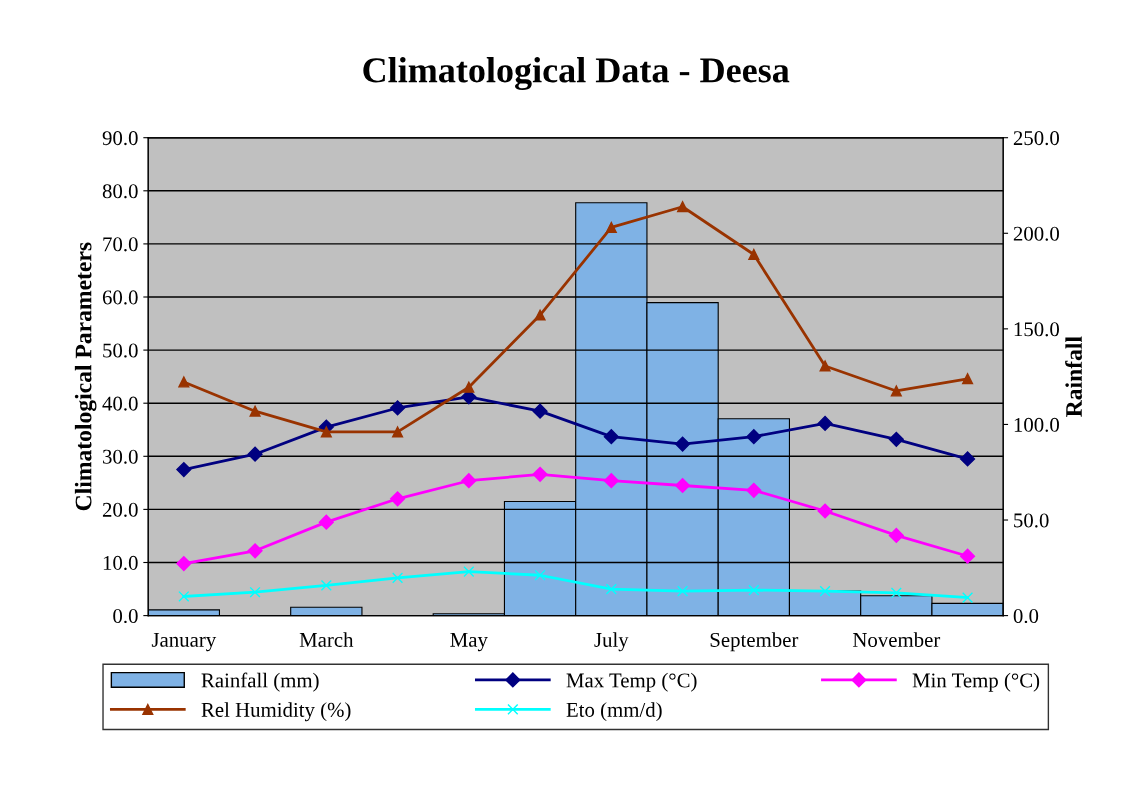 The width and height of the screenshot is (1140, 810). I want to click on x-tick-label: January, so click(184, 642).